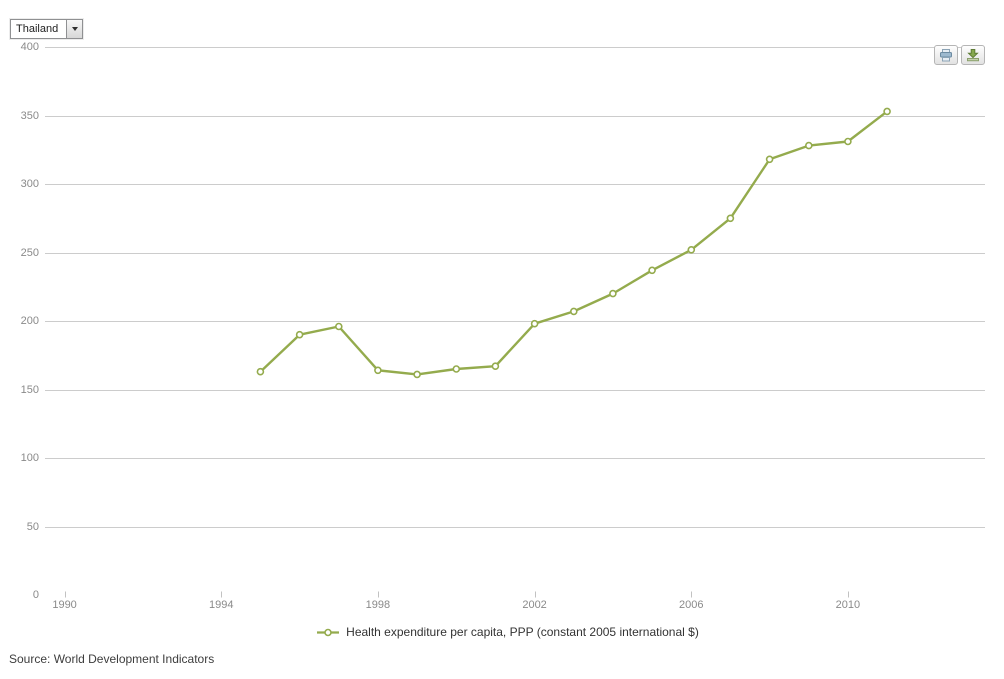 The height and width of the screenshot is (679, 1004). I want to click on data-point-2006, so click(691, 250).